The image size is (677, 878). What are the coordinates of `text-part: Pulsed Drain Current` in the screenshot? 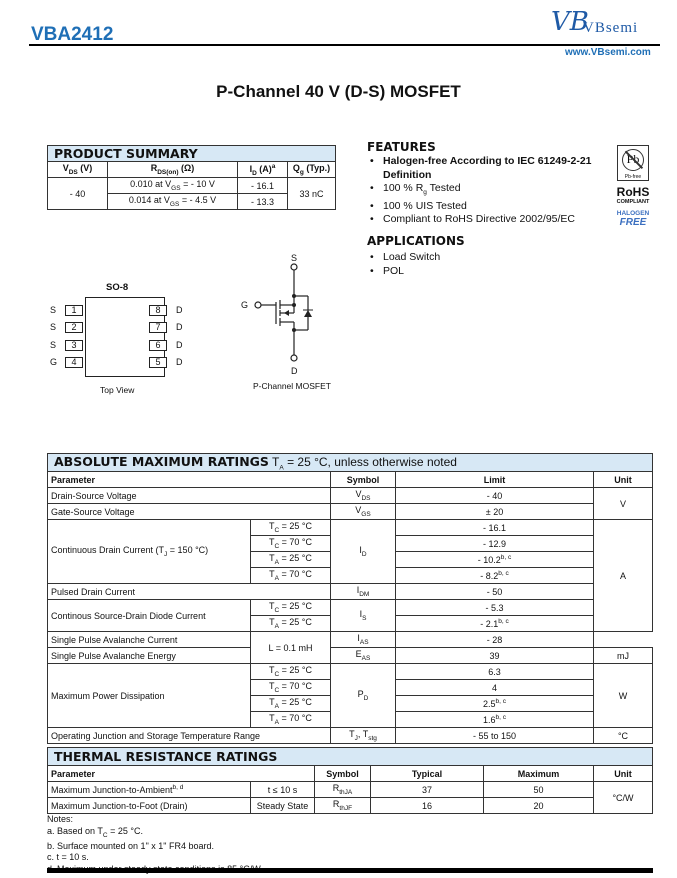 It's located at (93, 591).